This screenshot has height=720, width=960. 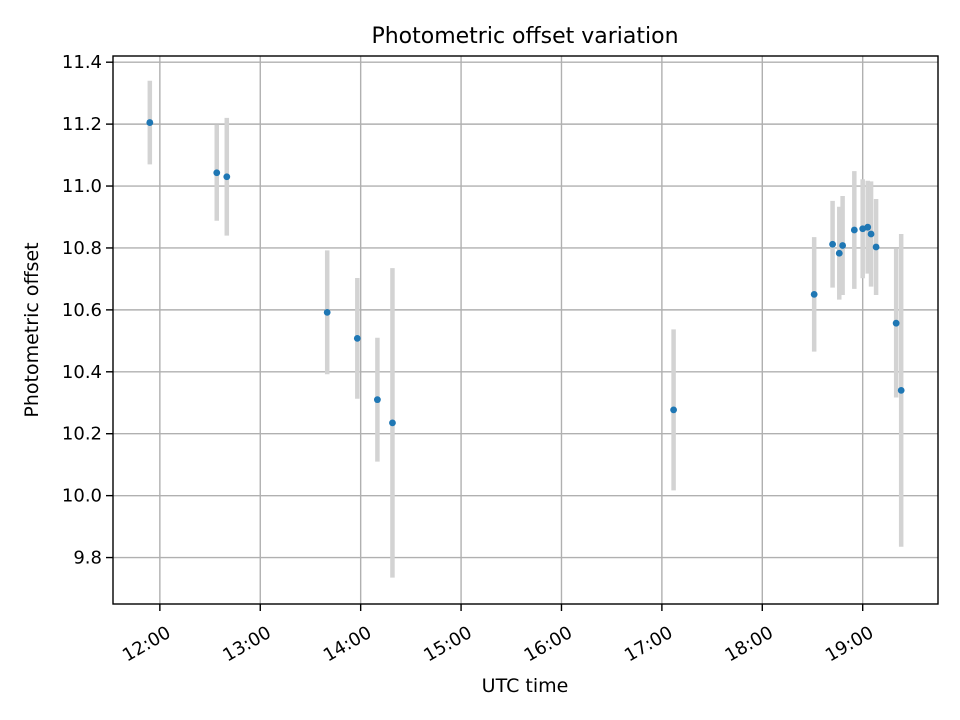 I want to click on y-tick-label: 10.4, so click(x=82, y=372).